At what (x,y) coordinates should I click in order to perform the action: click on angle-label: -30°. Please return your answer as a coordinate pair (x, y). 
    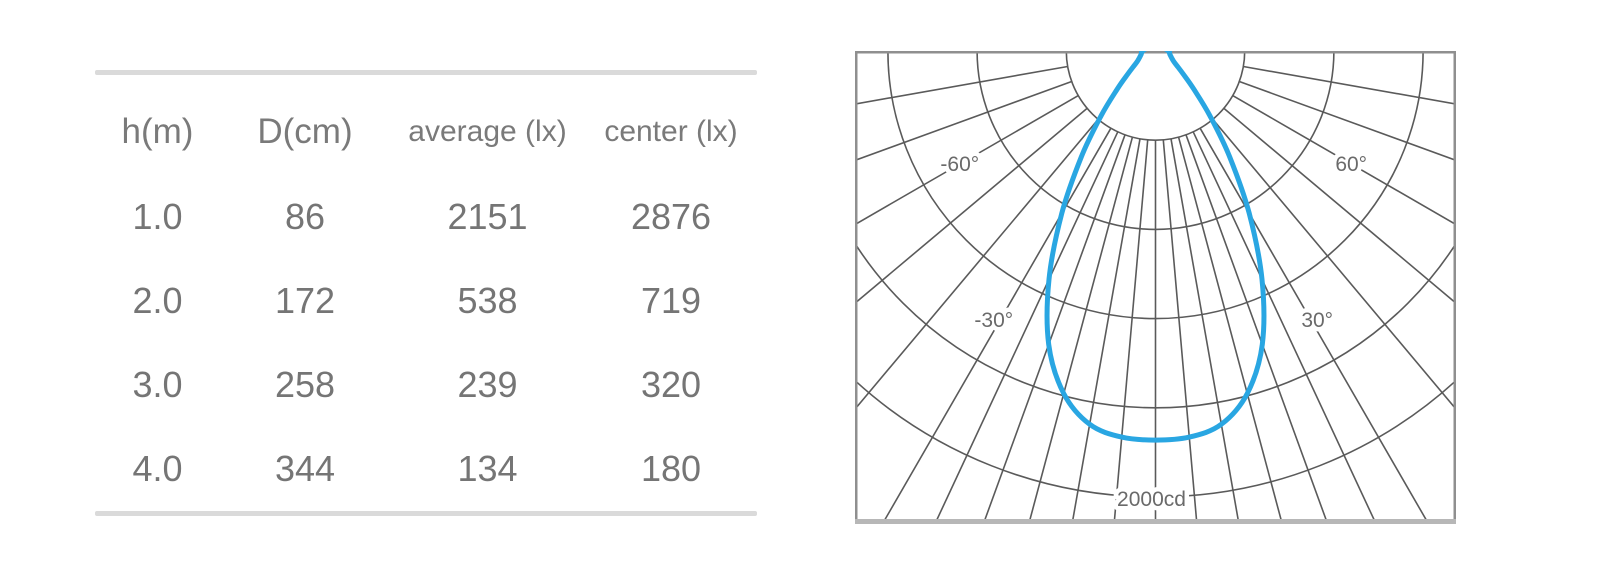
    Looking at the image, I should click on (993, 320).